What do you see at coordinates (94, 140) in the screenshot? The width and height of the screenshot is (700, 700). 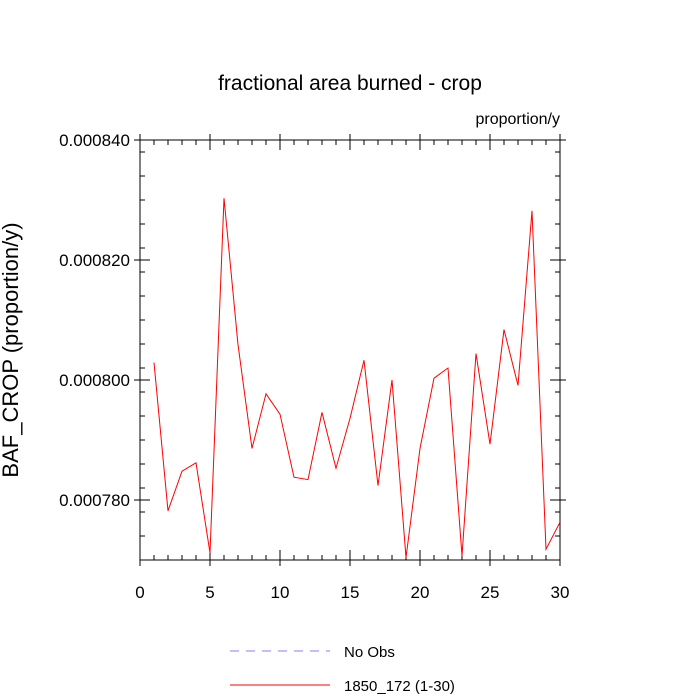 I see `y-tick-label: 0.000840` at bounding box center [94, 140].